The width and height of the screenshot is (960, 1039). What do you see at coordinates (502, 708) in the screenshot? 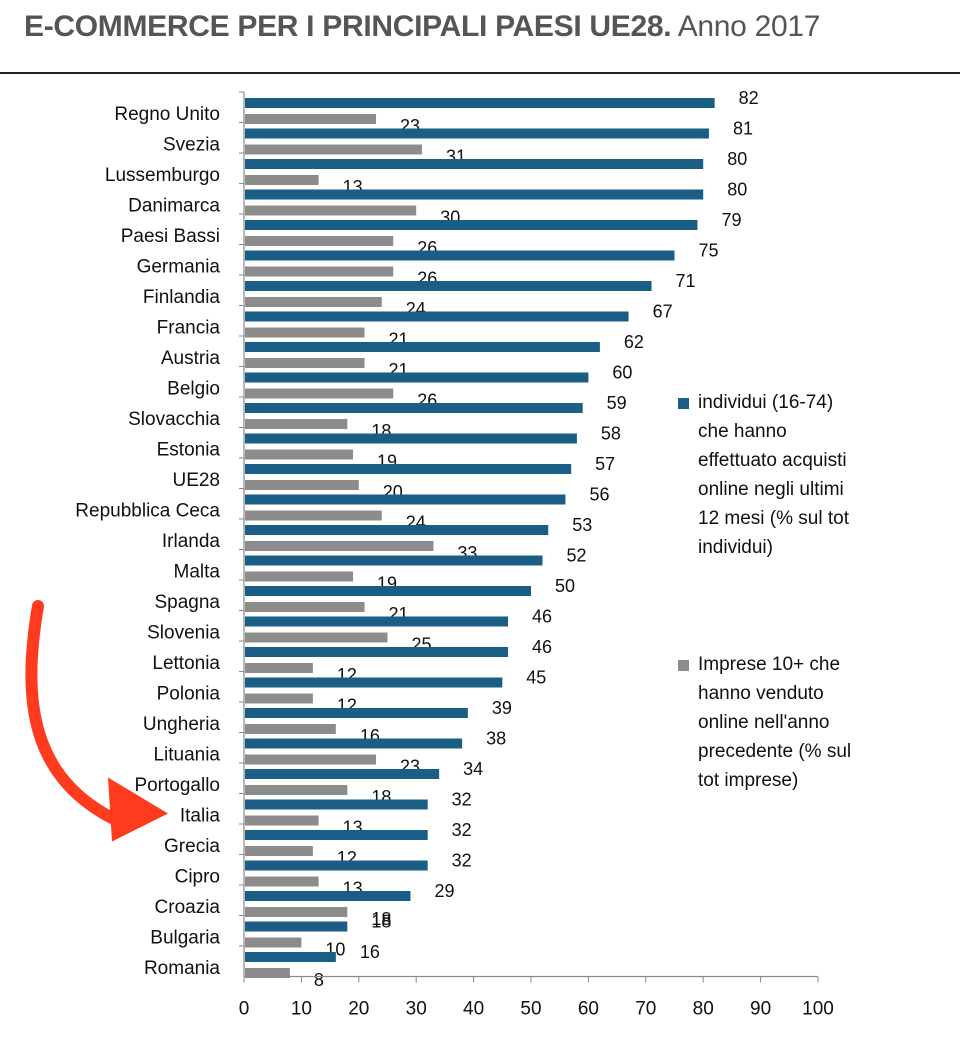
I see `value-label-individui: 39` at bounding box center [502, 708].